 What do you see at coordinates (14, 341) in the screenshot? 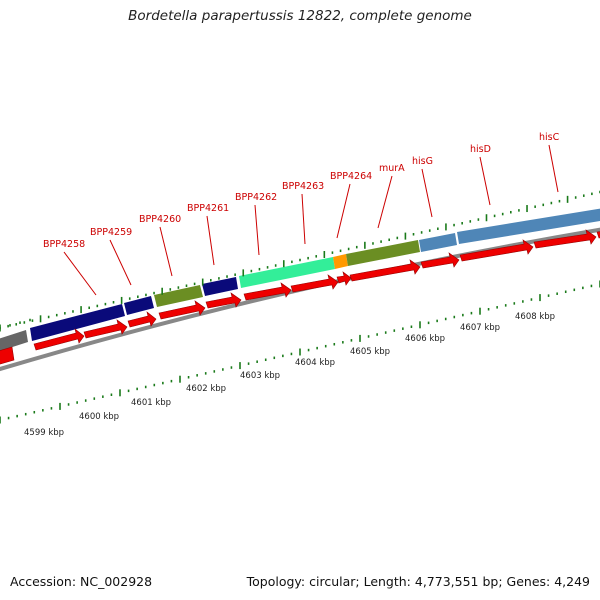
I see `feature-gray` at bounding box center [14, 341].